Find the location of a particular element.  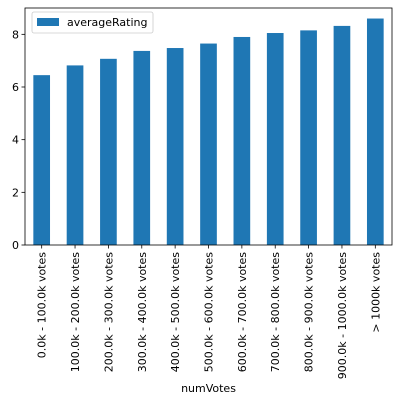

x-tick-label: 600.0k - 700.0k votes is located at coordinates (242, 312).